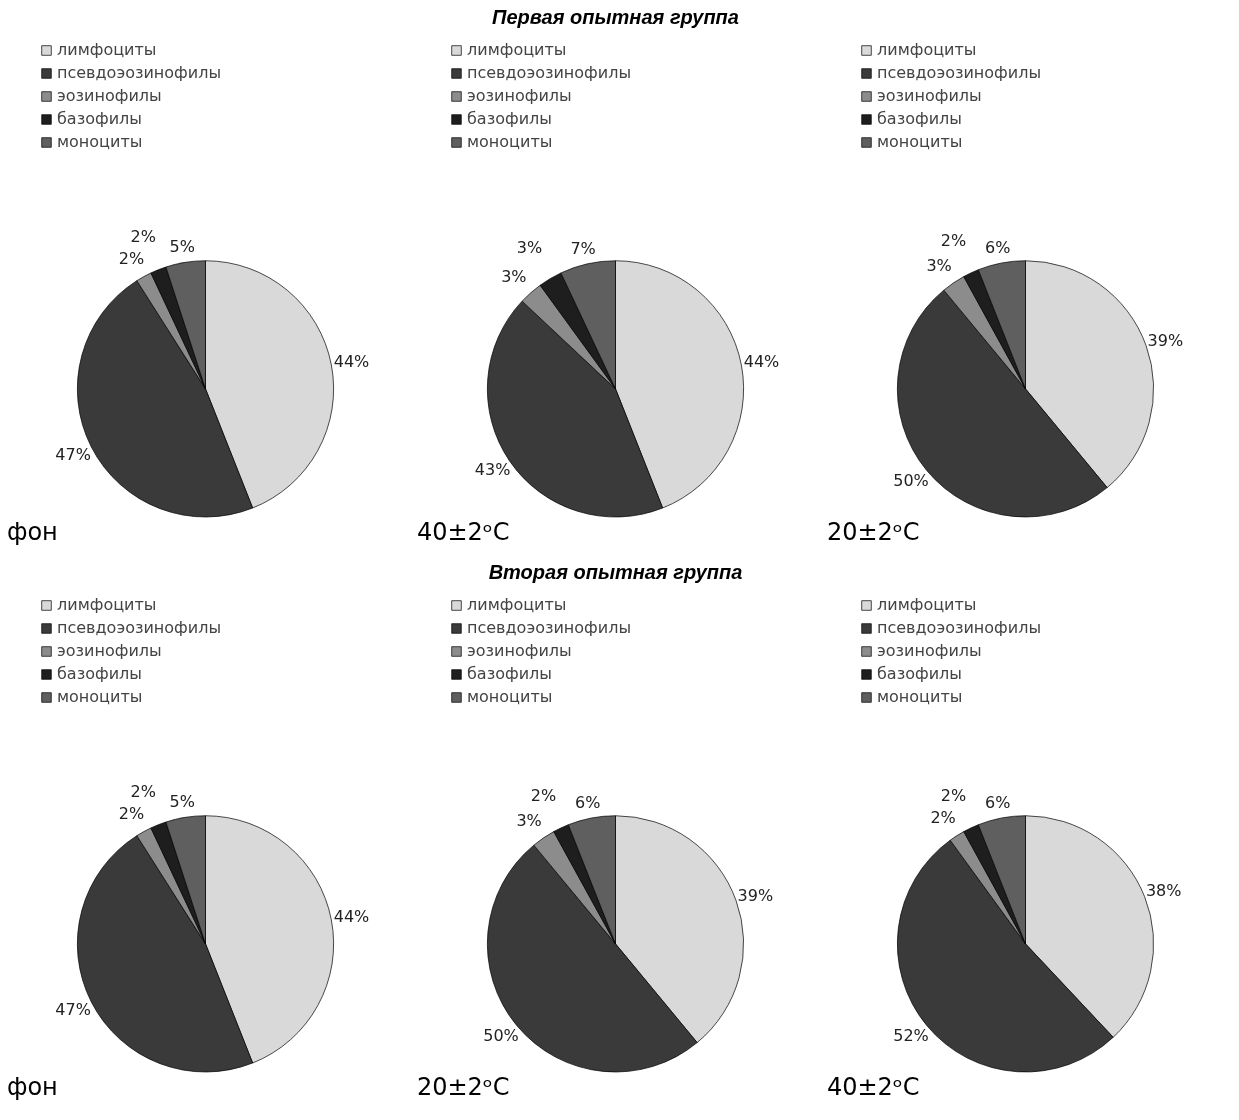 Image resolution: width=1239 pixels, height=1120 pixels. What do you see at coordinates (1163, 891) in the screenshot?
I see `data-label: 38%` at bounding box center [1163, 891].